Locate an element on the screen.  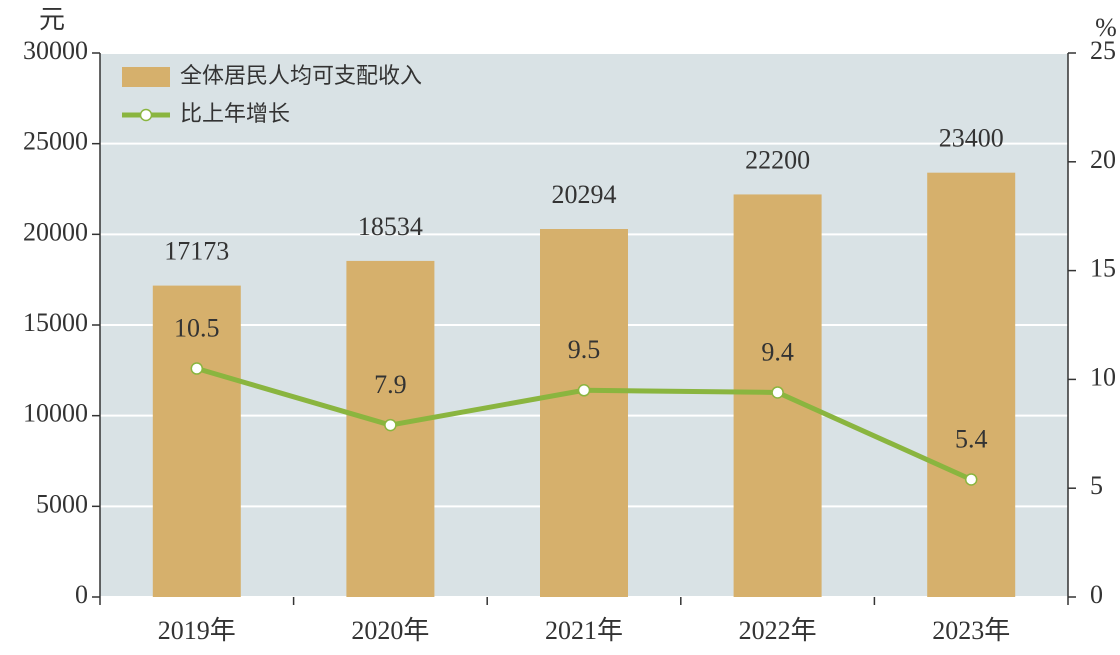
legend-marker is located at coordinates (146, 115).